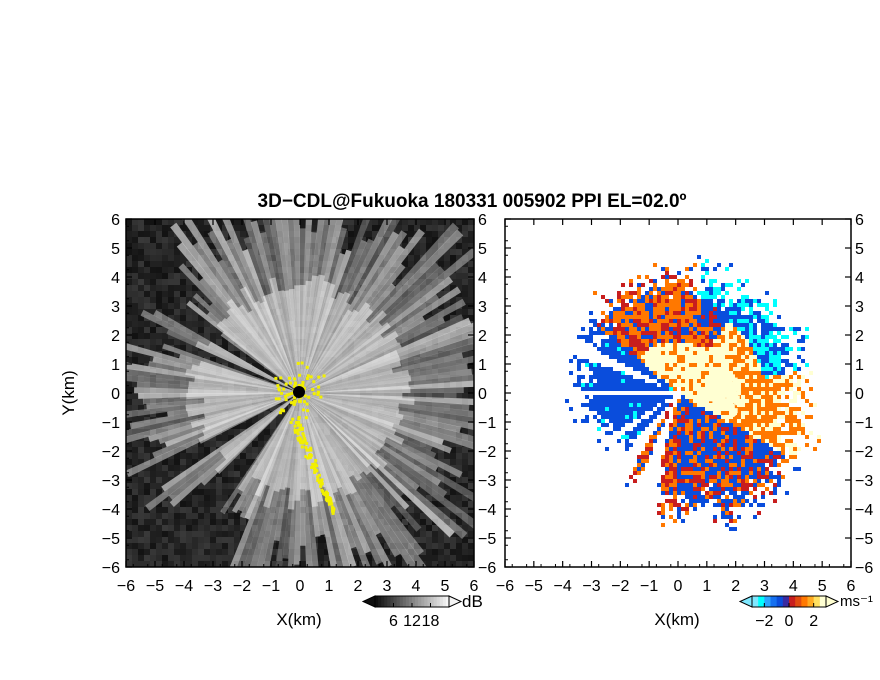 The width and height of the screenshot is (880, 680). What do you see at coordinates (392, 601) in the screenshot?
I see `backscatter-colorbar-segment` at bounding box center [392, 601].